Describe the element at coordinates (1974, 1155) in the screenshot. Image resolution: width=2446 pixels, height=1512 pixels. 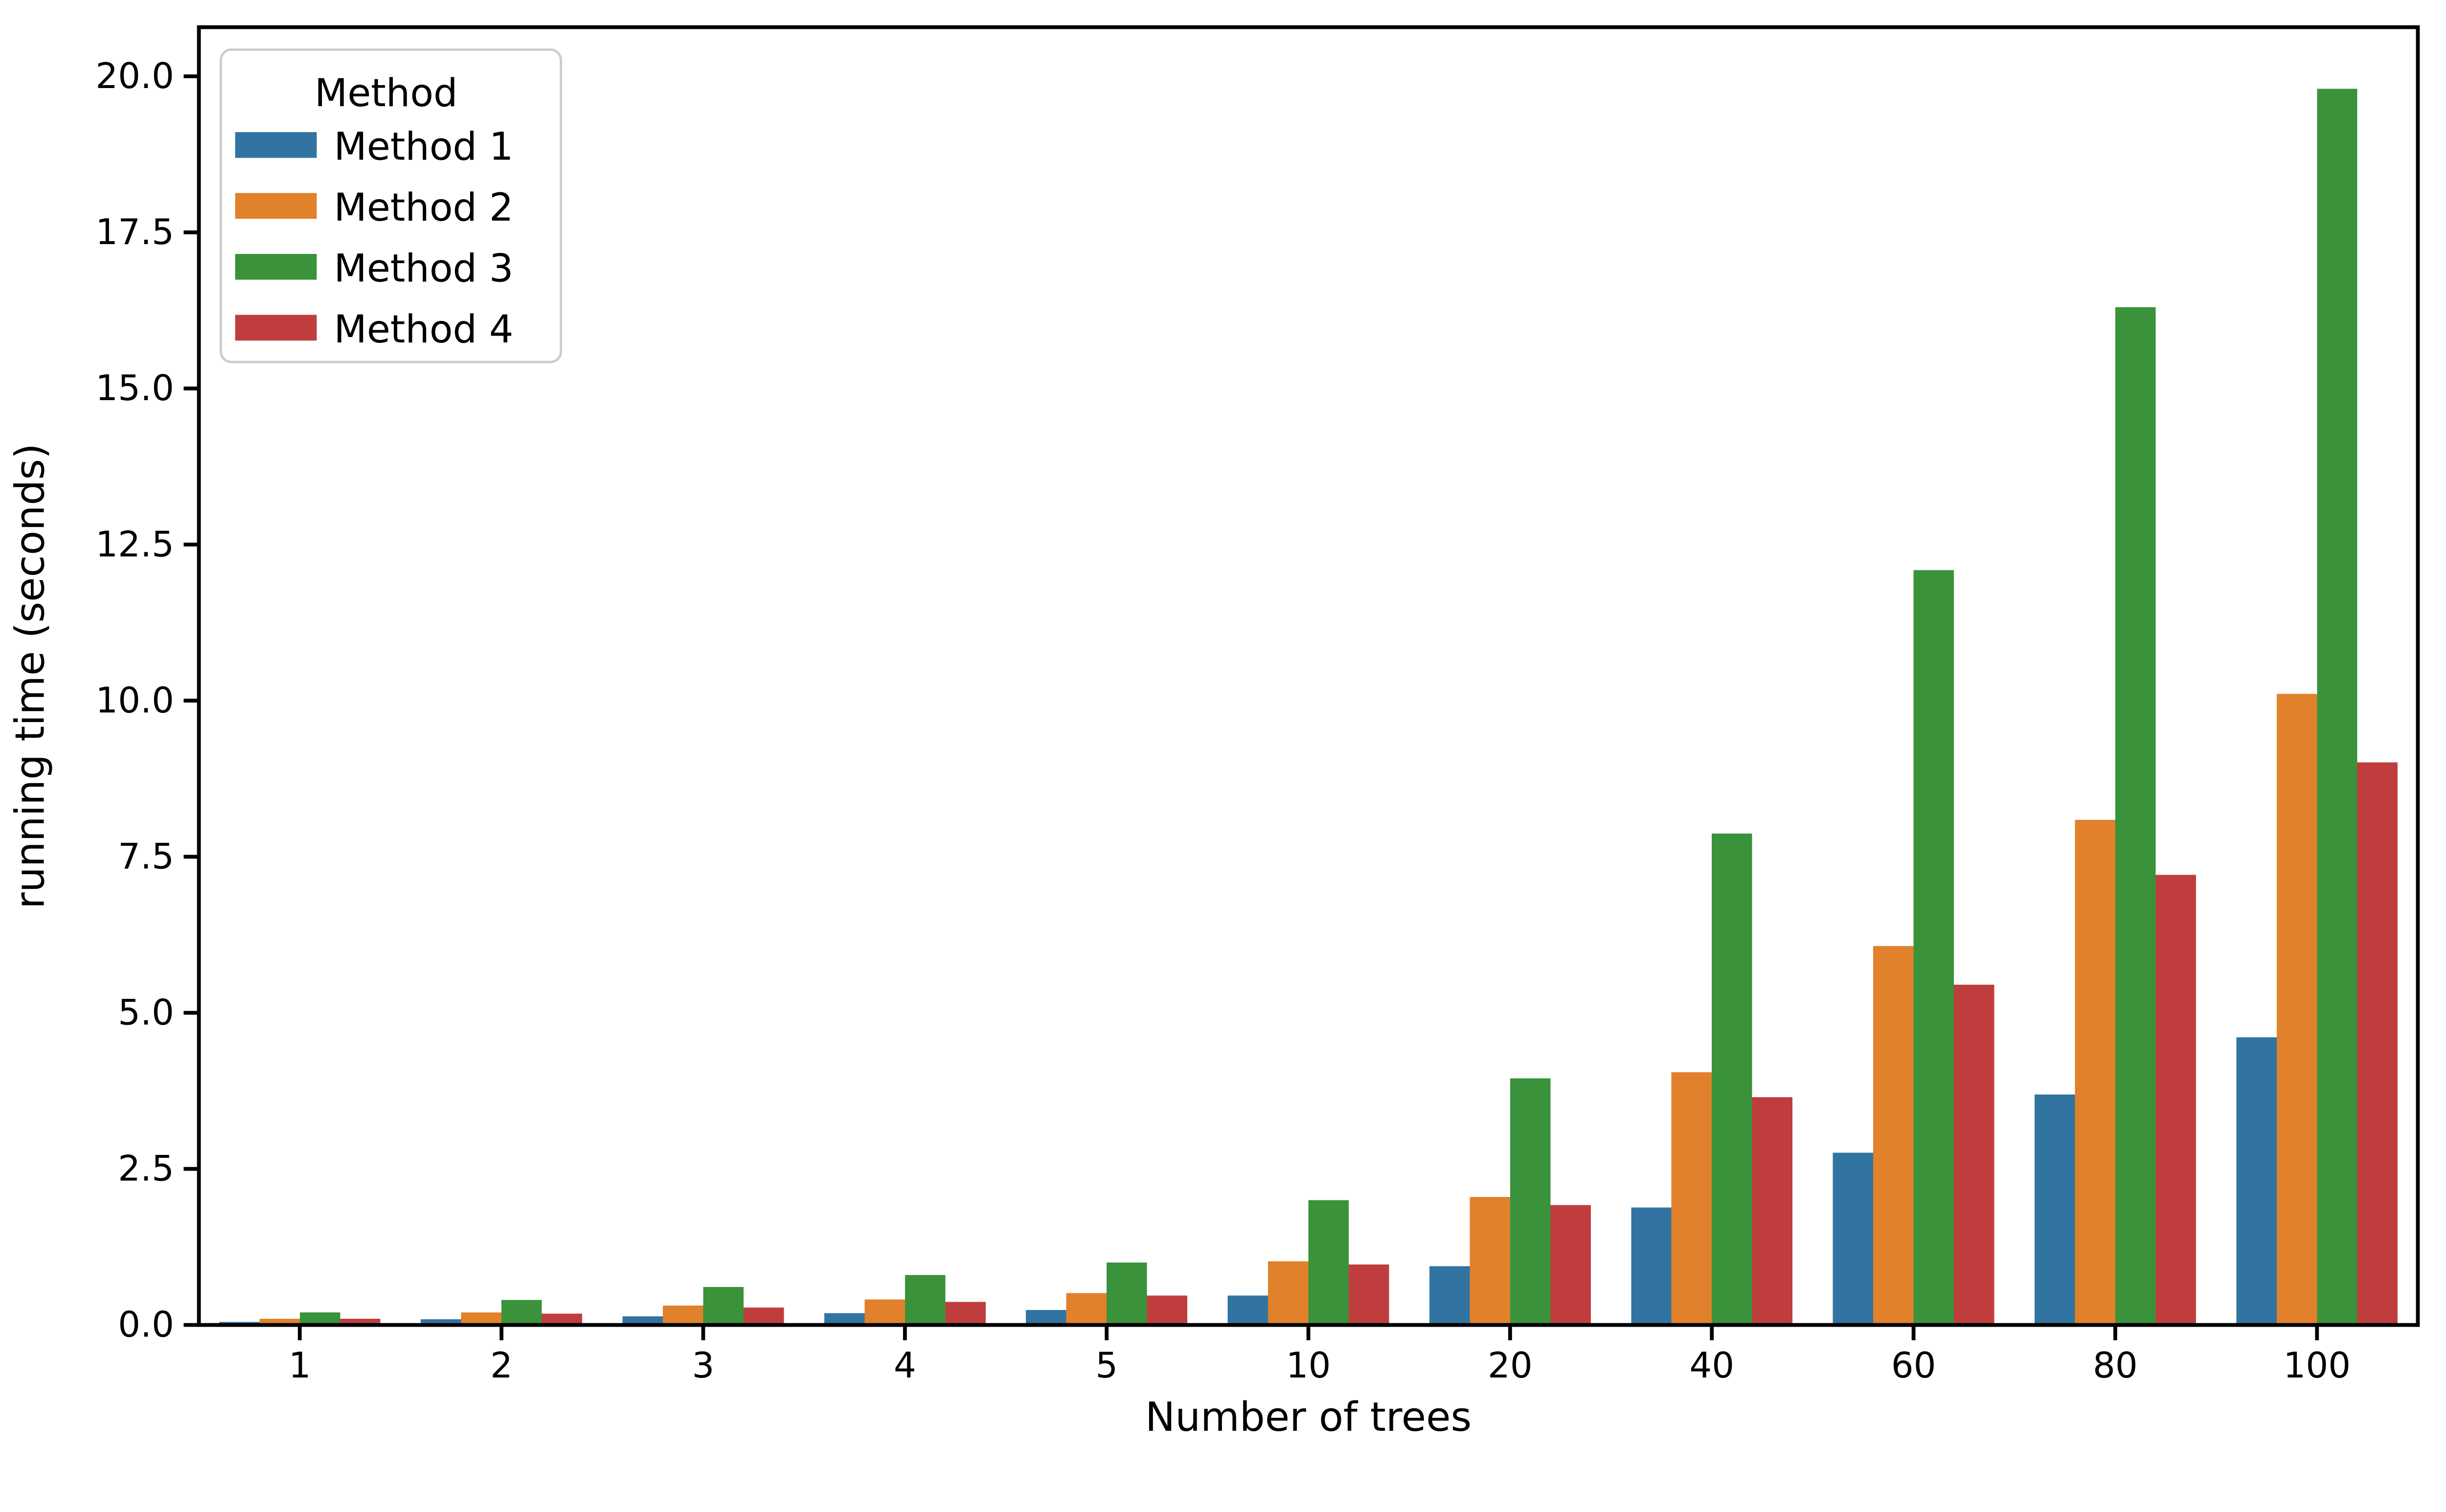
I see `bar-method4-x60` at that location.